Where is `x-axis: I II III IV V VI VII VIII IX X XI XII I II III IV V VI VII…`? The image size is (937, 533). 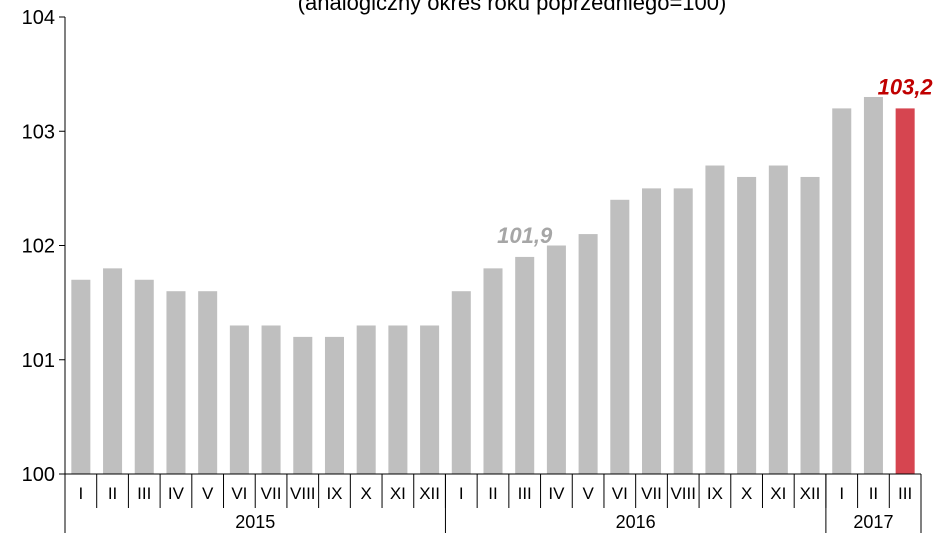 x-axis: I II III IV V VI VII VIII IX X XI XII I II III IV V VI VII… is located at coordinates (493, 503).